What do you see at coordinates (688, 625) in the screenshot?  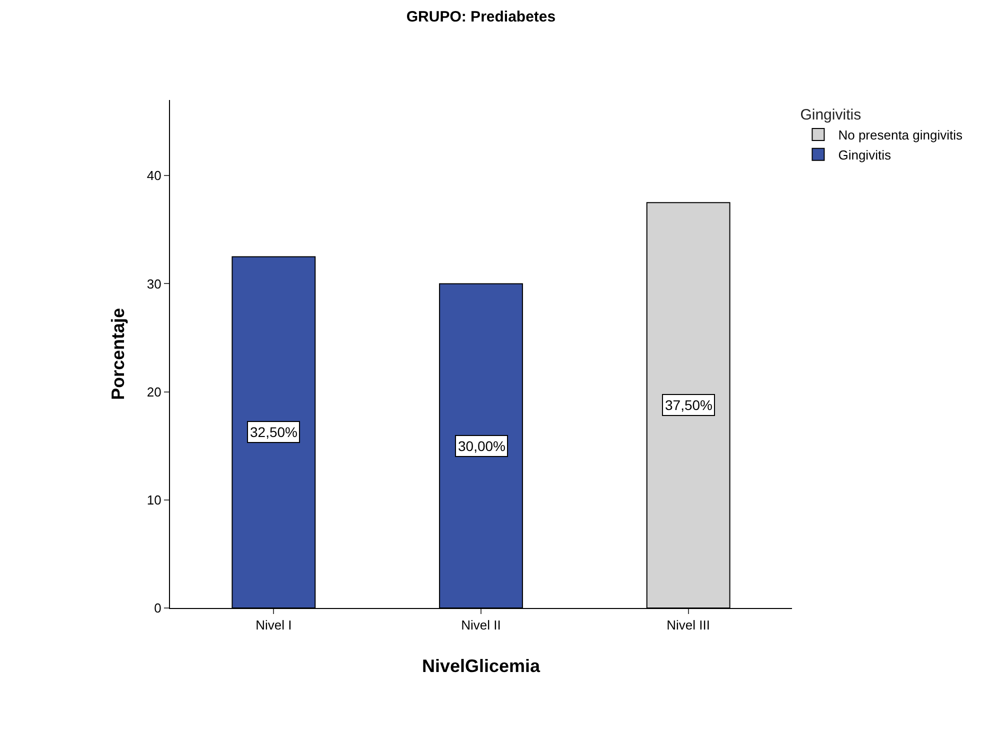 I see `x-tick-label: Nivel III` at bounding box center [688, 625].